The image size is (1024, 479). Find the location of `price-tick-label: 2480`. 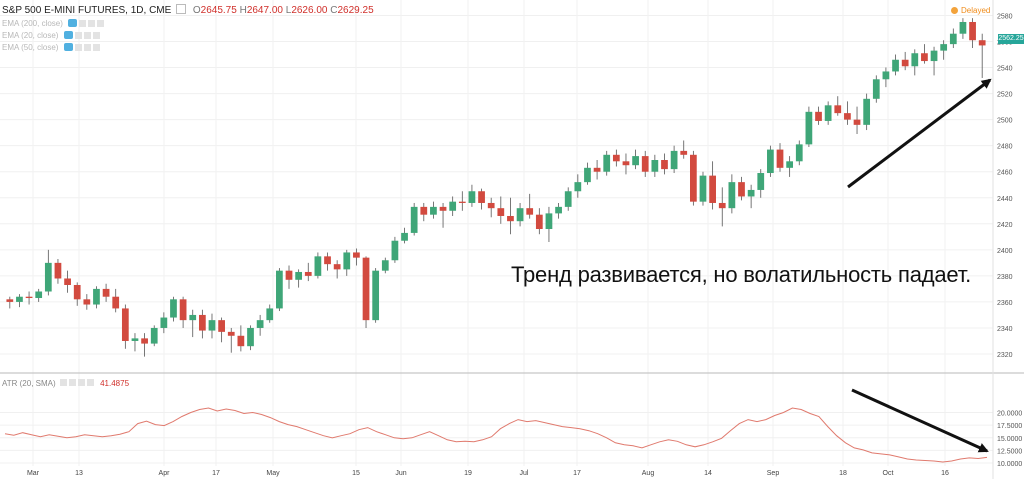

price-tick-label: 2480 is located at coordinates (1005, 147).